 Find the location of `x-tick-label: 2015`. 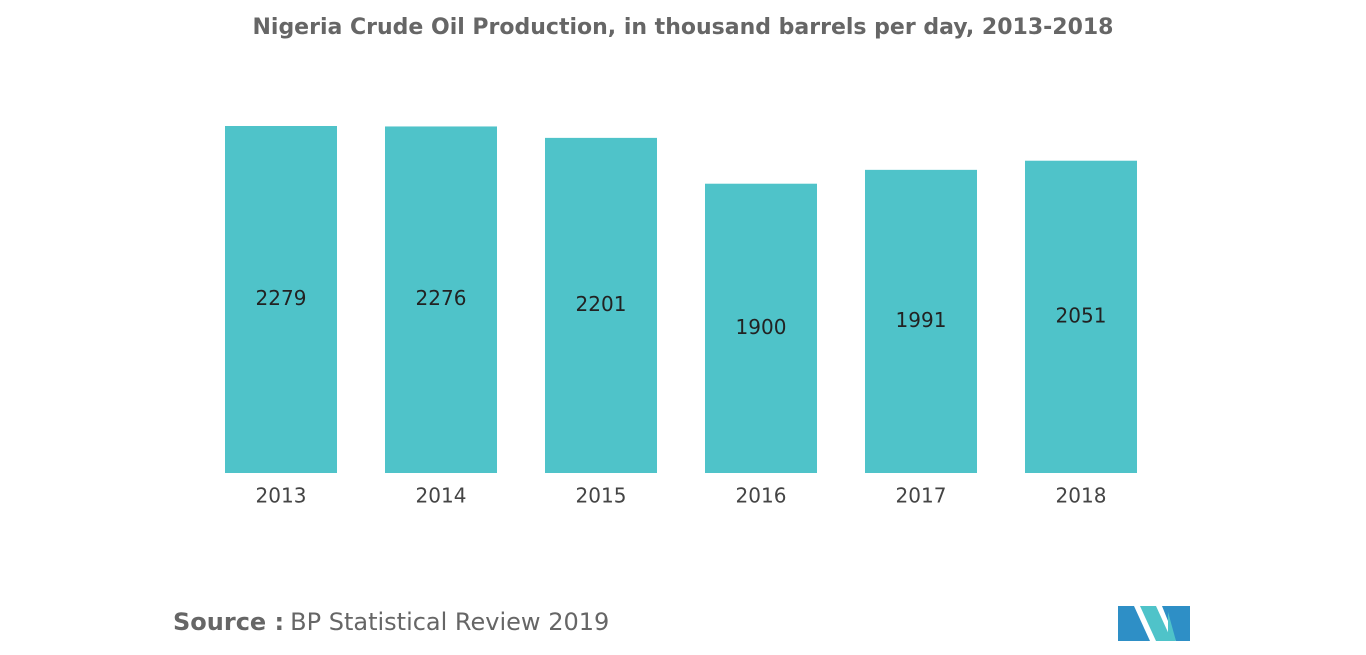

x-tick-label: 2015 is located at coordinates (601, 496).